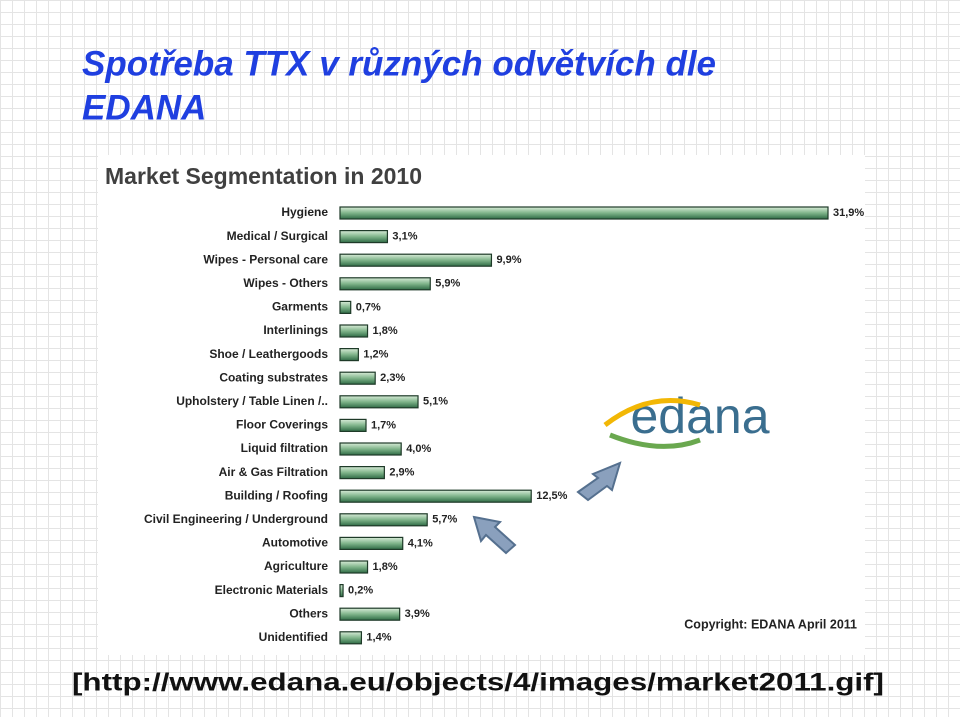  Describe the element at coordinates (304, 212) in the screenshot. I see `category-label: Hygiene` at that location.